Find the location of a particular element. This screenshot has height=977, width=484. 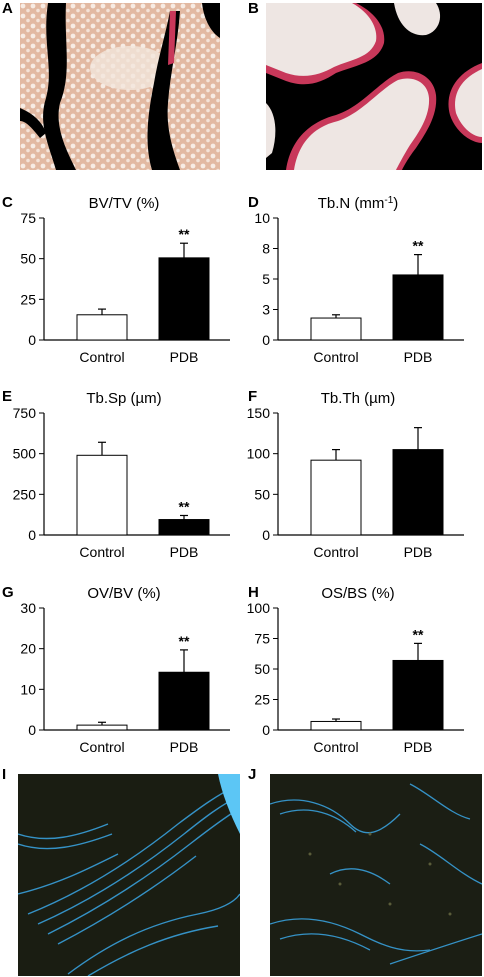

bar-control-d is located at coordinates (336, 329).